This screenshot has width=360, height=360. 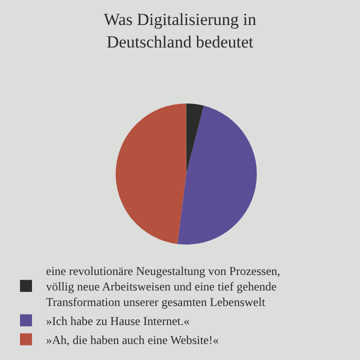 What do you see at coordinates (180, 31) in the screenshot?
I see `chart-title: Was Digitalisierung in Deutschland bedeutet` at bounding box center [180, 31].